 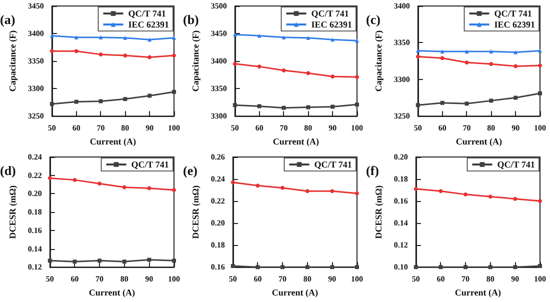 I want to click on legend-label: IEC 62391, so click(x=331, y=25).